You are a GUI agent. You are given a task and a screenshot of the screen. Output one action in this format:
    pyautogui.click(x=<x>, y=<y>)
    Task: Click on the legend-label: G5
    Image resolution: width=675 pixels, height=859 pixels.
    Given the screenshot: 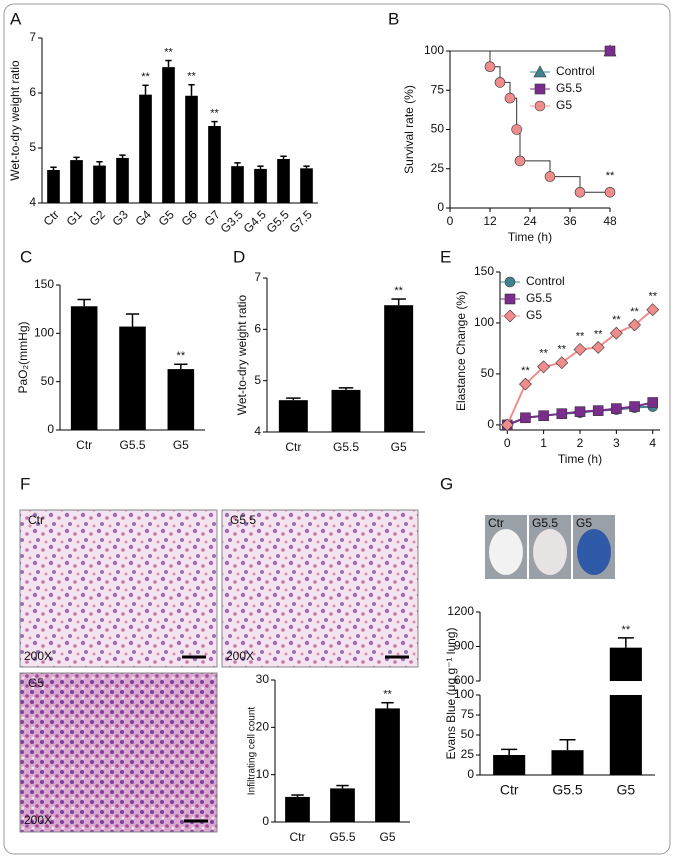 What is the action you would take?
    pyautogui.click(x=564, y=105)
    